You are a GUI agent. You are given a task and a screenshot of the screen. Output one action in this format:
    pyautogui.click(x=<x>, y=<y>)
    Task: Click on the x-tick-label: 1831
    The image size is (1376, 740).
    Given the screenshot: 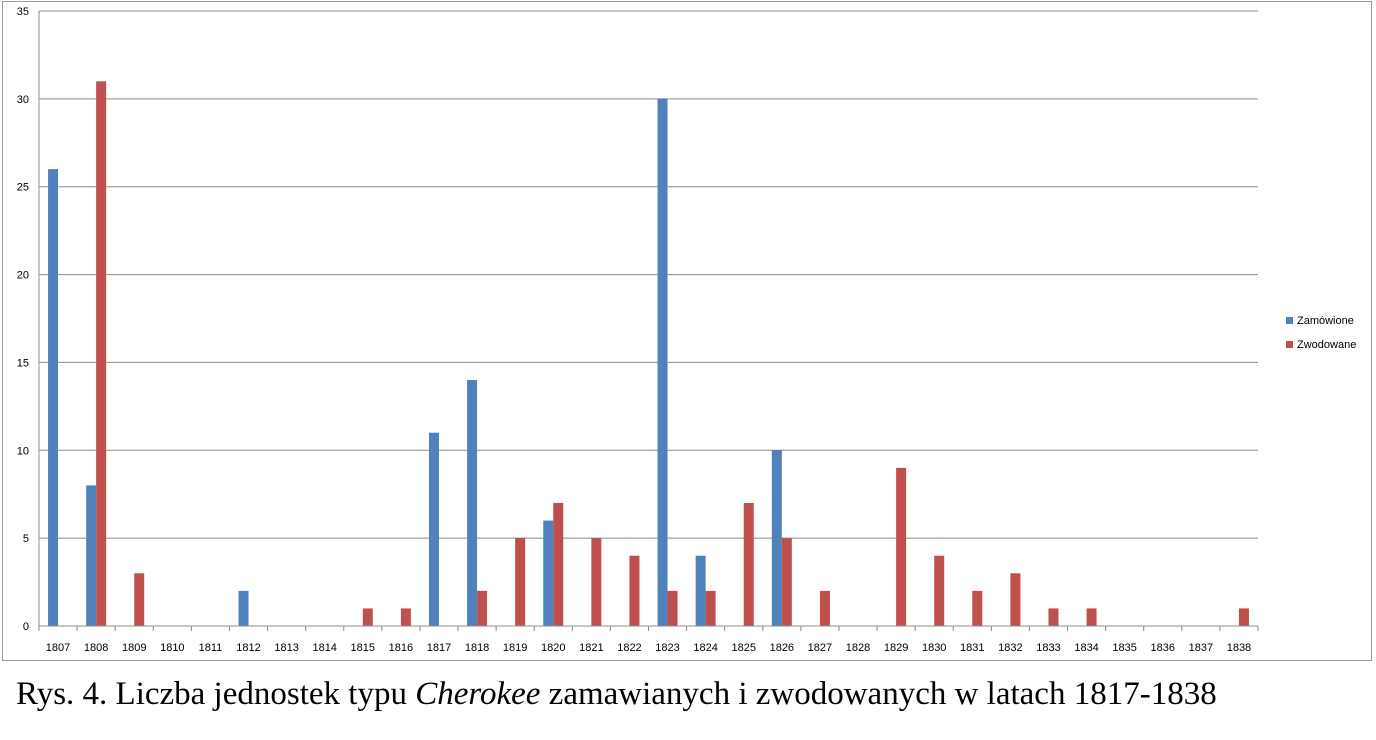 What is the action you would take?
    pyautogui.click(x=972, y=648)
    